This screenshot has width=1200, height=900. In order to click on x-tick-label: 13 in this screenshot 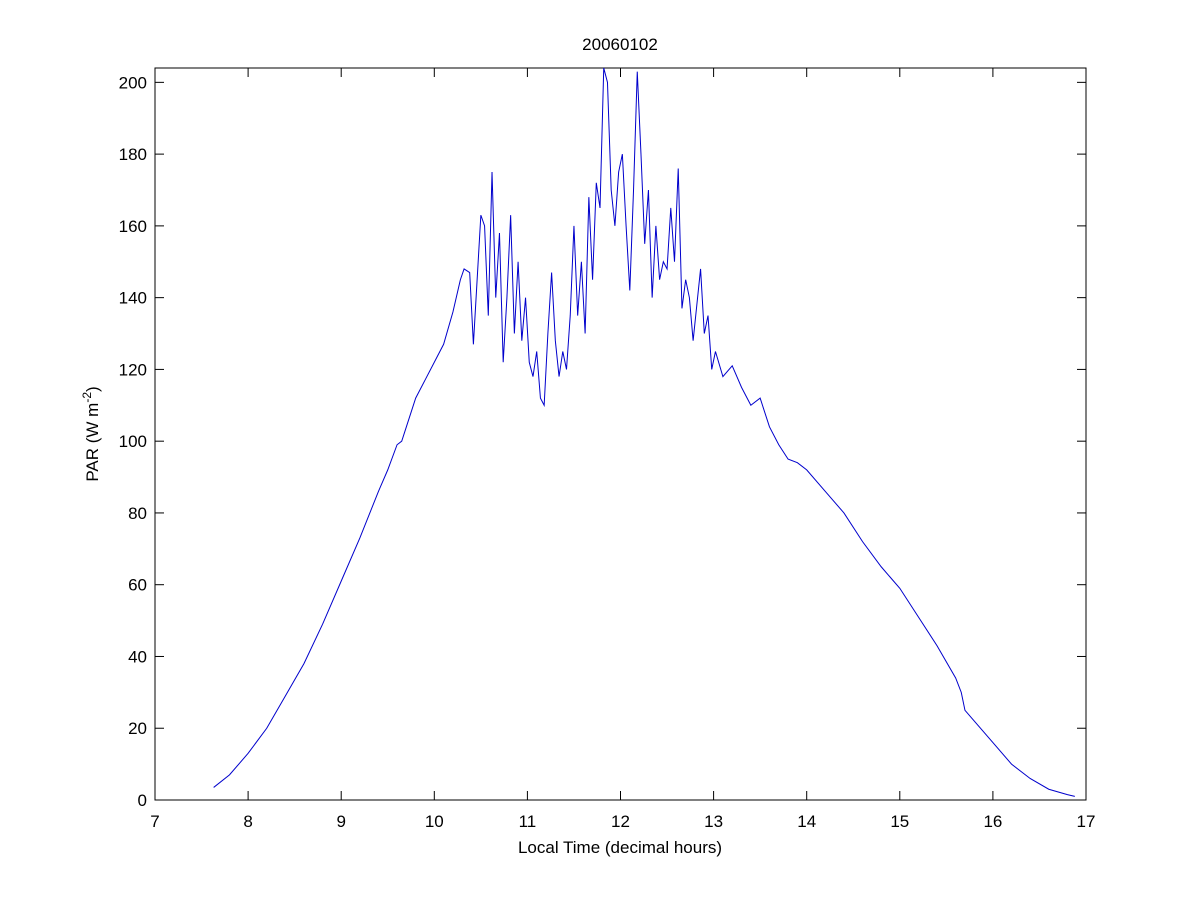, I will do `click(713, 821)`.